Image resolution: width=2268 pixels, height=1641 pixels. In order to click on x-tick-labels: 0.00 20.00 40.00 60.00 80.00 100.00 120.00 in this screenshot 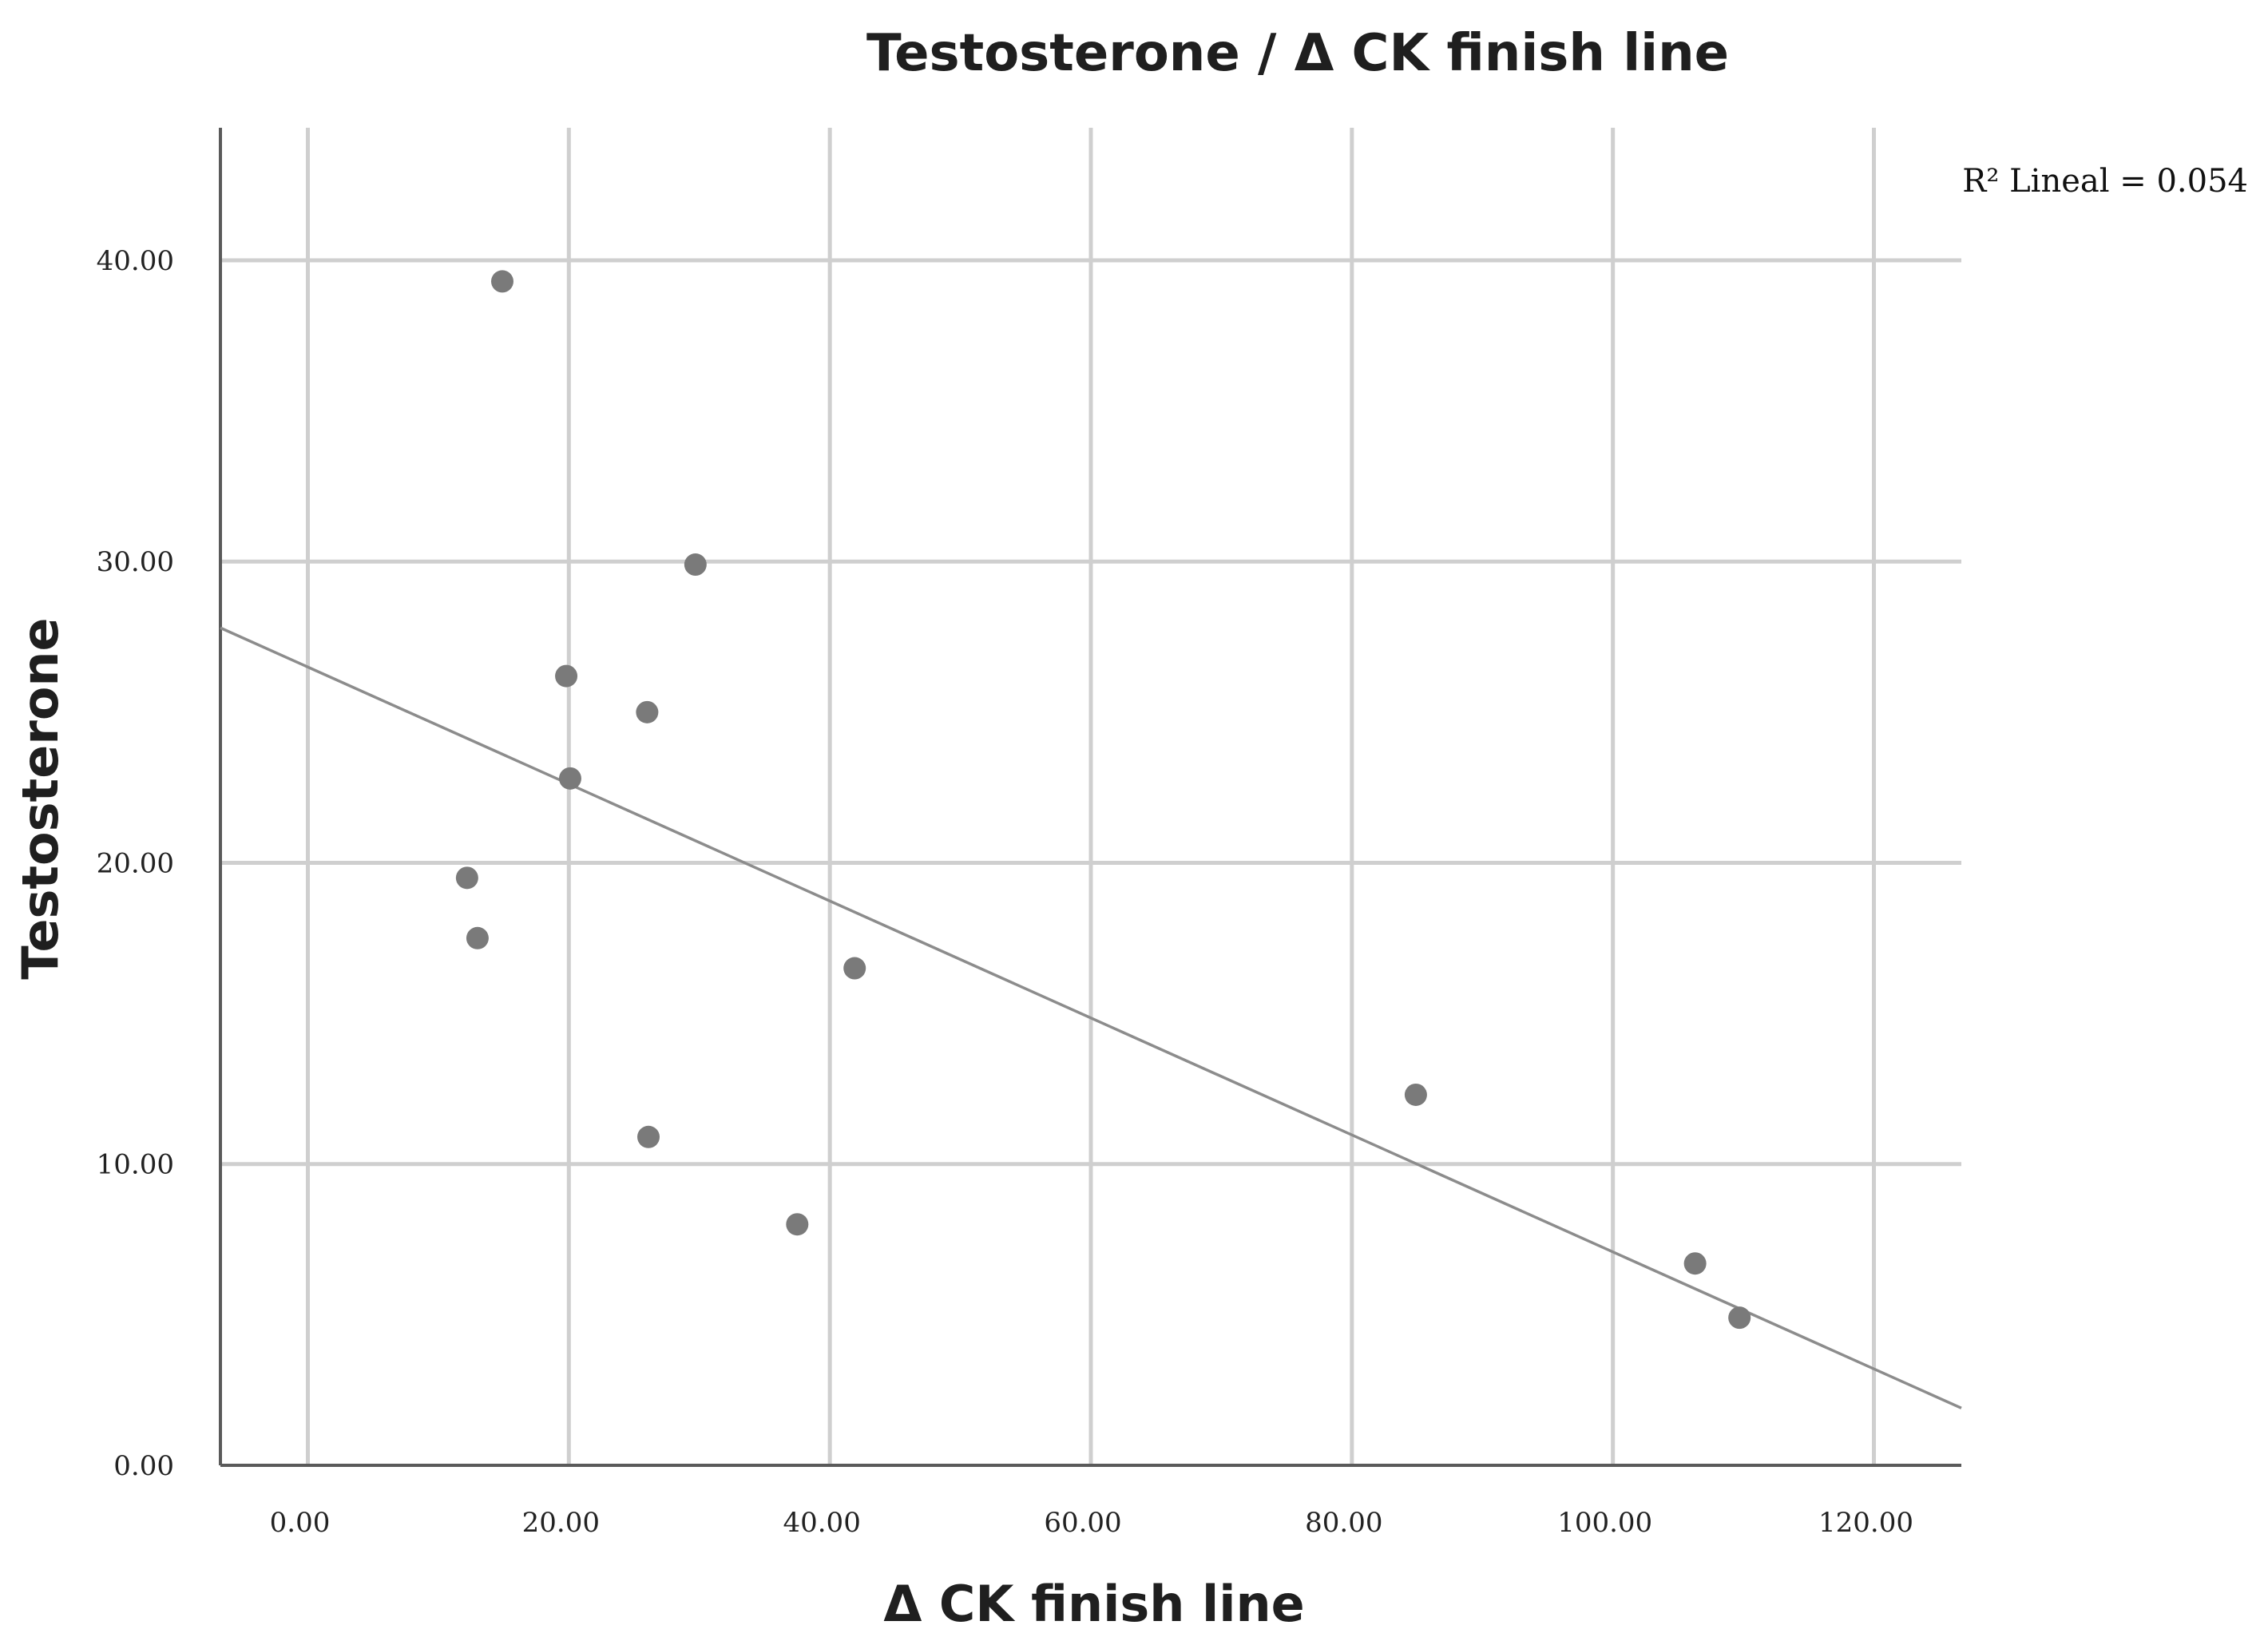, I will do `click(1092, 1523)`.